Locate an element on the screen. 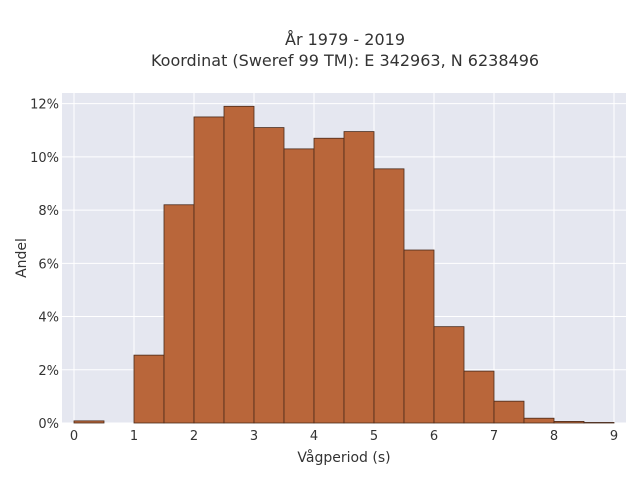 This screenshot has height=480, width=640. x-tick-label: 2 is located at coordinates (194, 436).